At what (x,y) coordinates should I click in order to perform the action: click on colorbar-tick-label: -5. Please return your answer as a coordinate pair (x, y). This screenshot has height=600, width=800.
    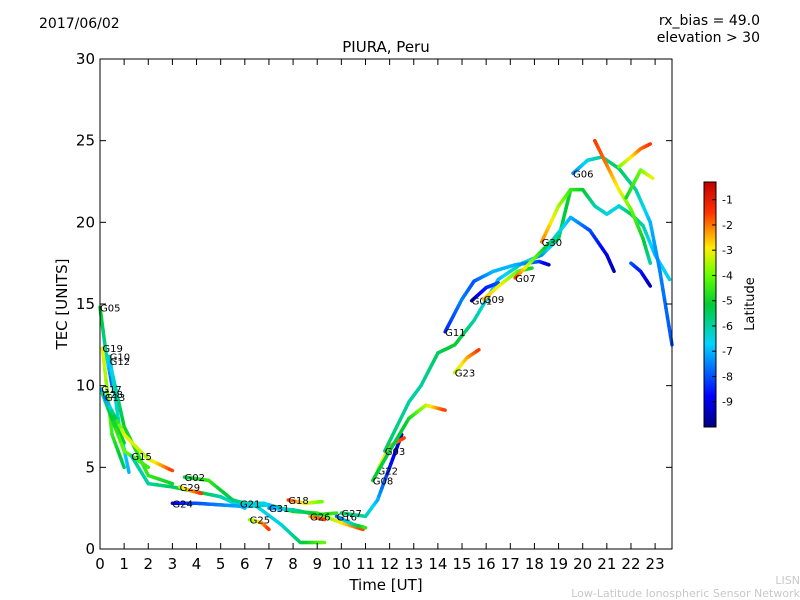
    Looking at the image, I should click on (727, 301).